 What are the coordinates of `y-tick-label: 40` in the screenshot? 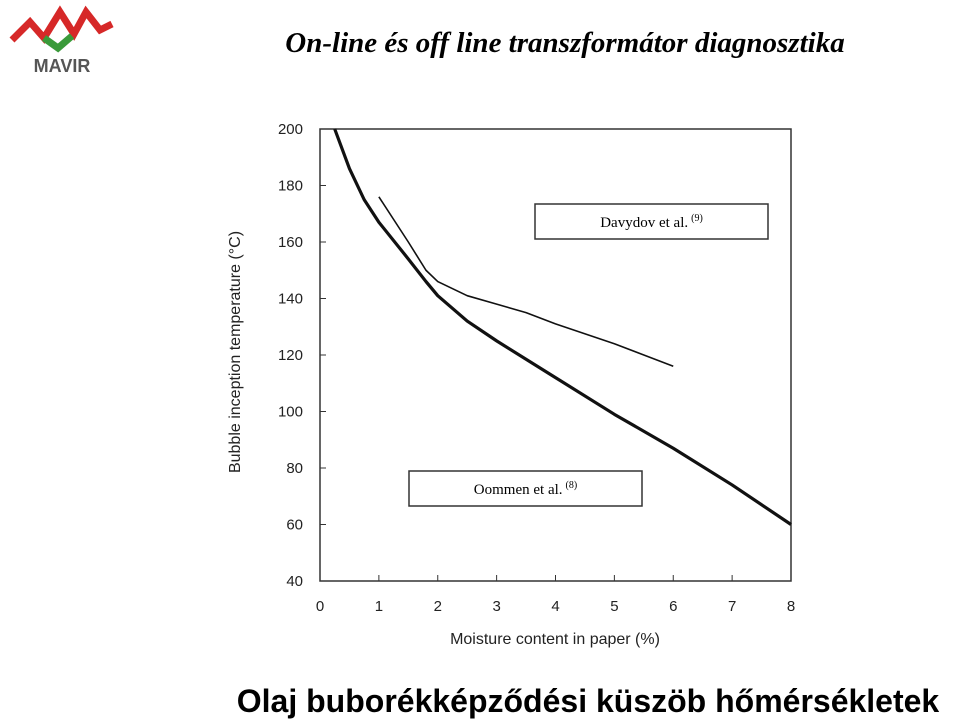 It's located at (294, 581).